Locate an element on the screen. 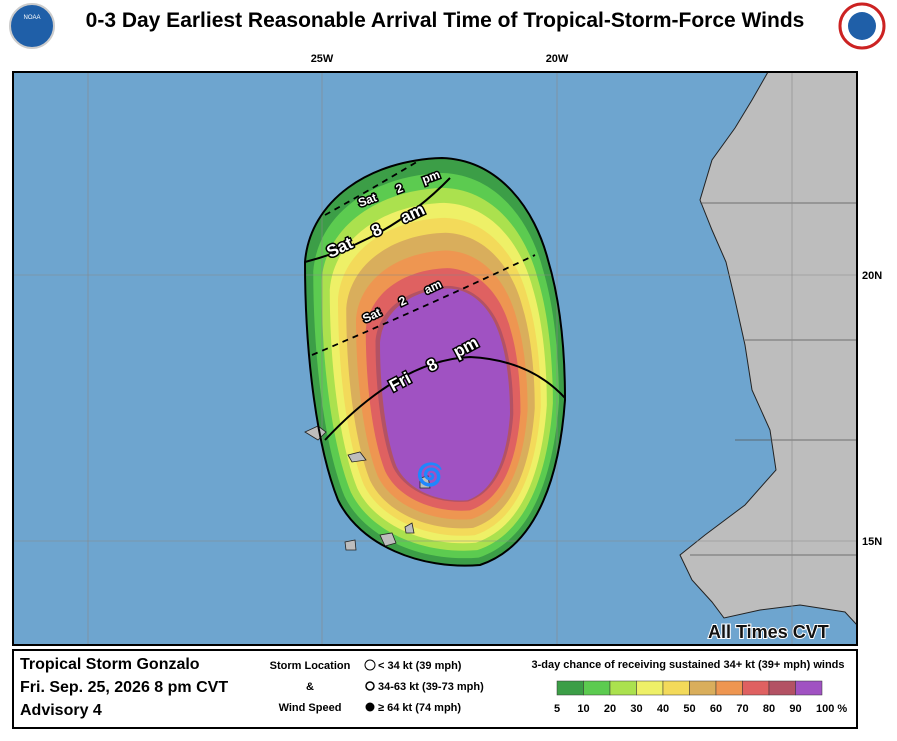 This screenshot has width=897, height=741. storm-legend-title: Wind Speed is located at coordinates (310, 708).